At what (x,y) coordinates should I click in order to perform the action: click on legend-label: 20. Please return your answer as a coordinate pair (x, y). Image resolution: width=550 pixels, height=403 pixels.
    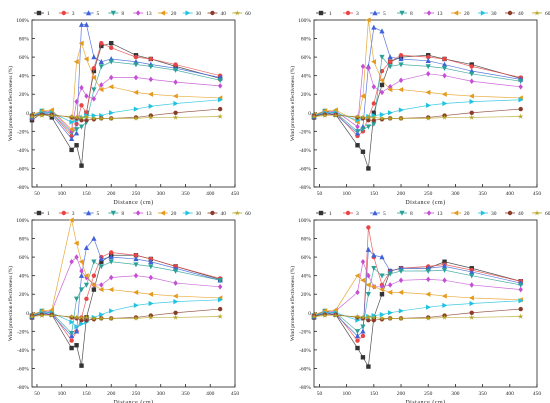
    Looking at the image, I should click on (467, 14).